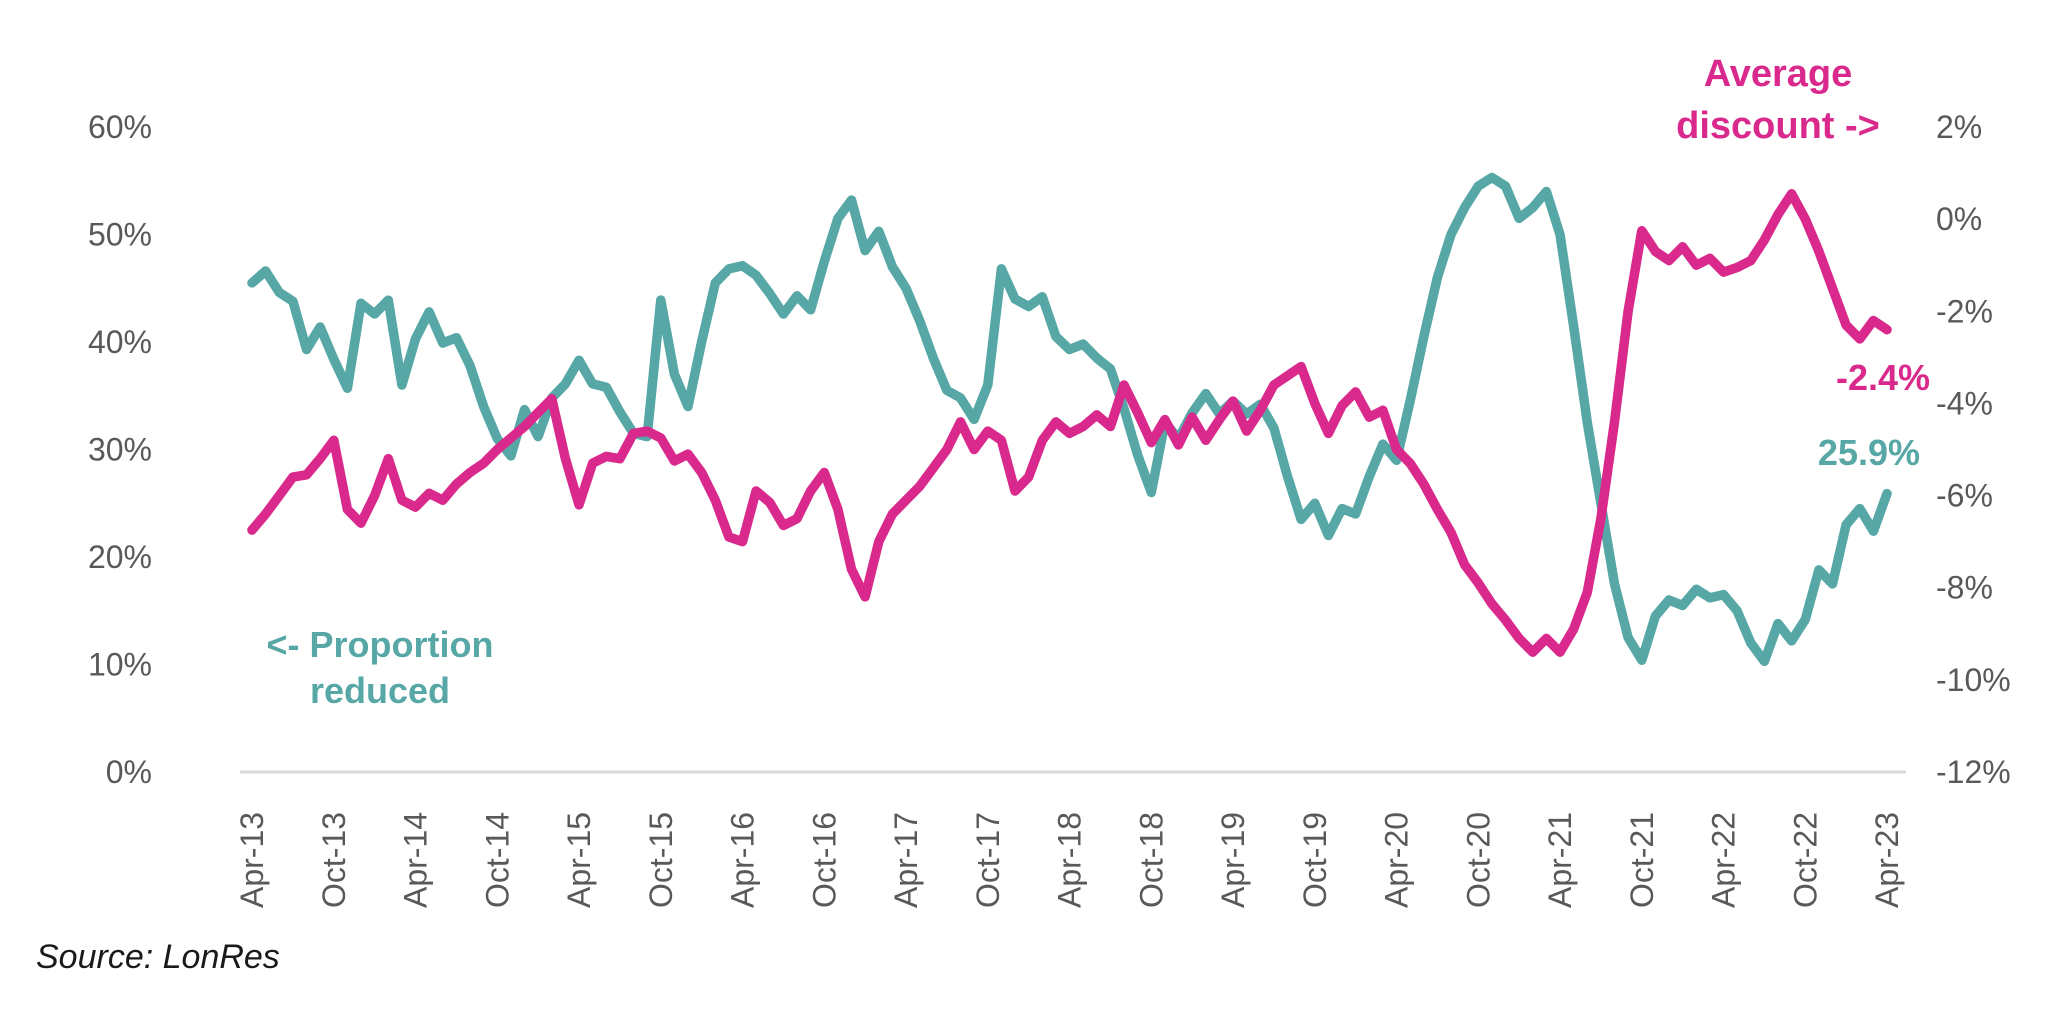  I want to click on x-axis-tick-label: Apr-23, so click(1887, 860).